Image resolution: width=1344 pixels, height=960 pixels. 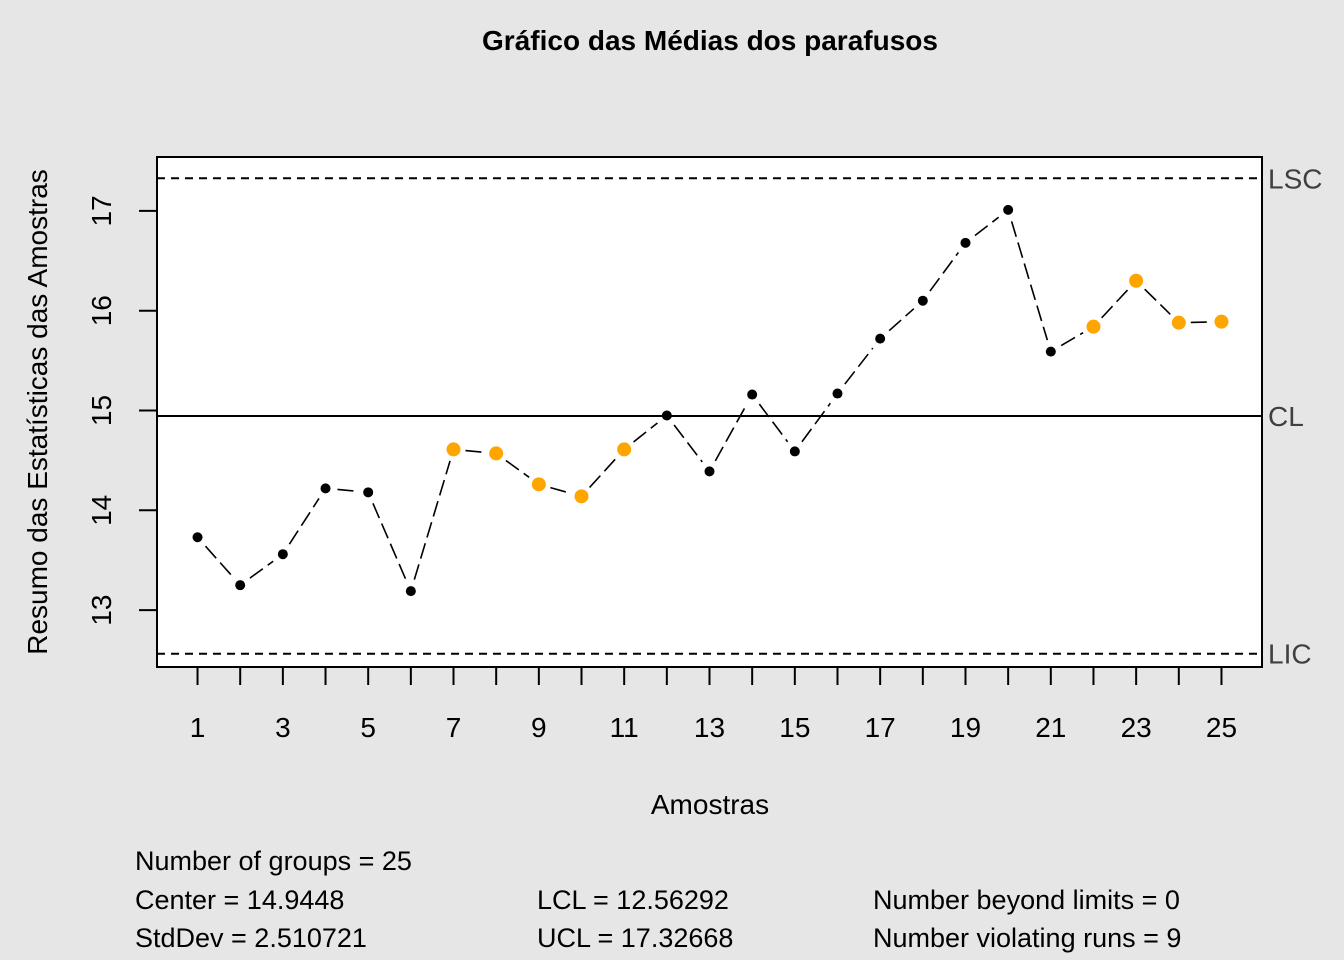 I want to click on x-tick-label: 1, so click(x=198, y=727).